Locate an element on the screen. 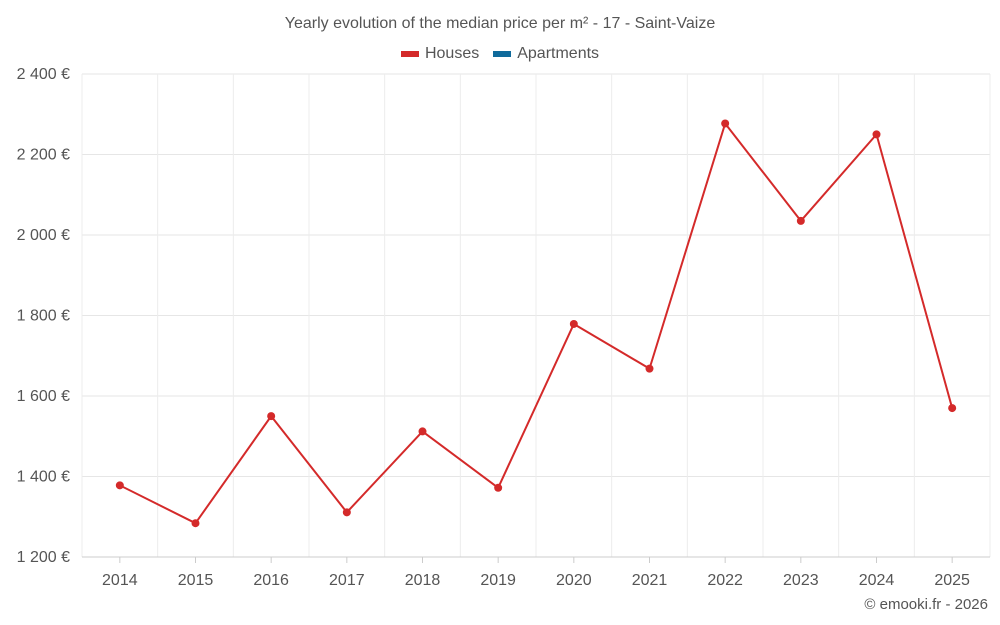 The width and height of the screenshot is (1000, 625). legend-item-apartments: Apartments is located at coordinates (546, 54).